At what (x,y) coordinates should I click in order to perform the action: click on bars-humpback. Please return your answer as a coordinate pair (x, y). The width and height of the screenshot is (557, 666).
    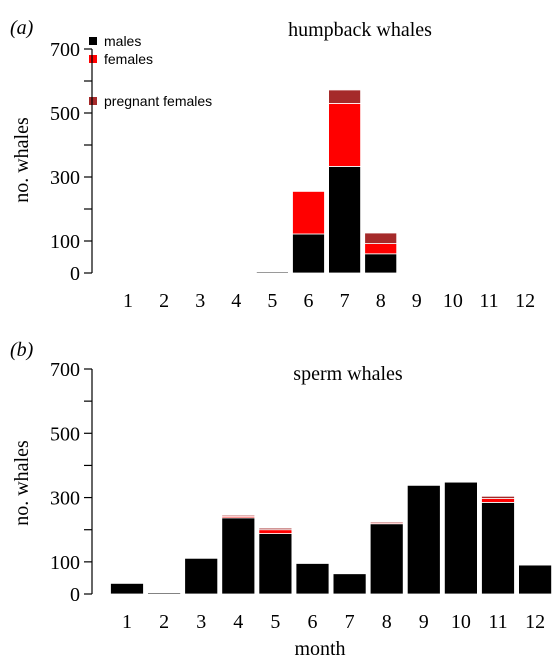
    Looking at the image, I should click on (326, 181).